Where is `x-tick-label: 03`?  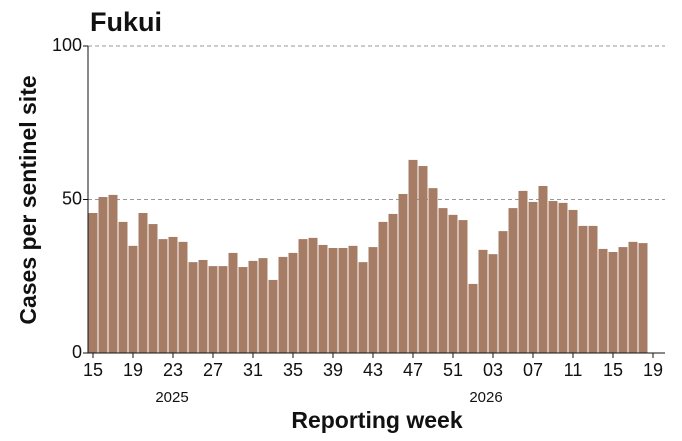 x-tick-label: 03 is located at coordinates (493, 370).